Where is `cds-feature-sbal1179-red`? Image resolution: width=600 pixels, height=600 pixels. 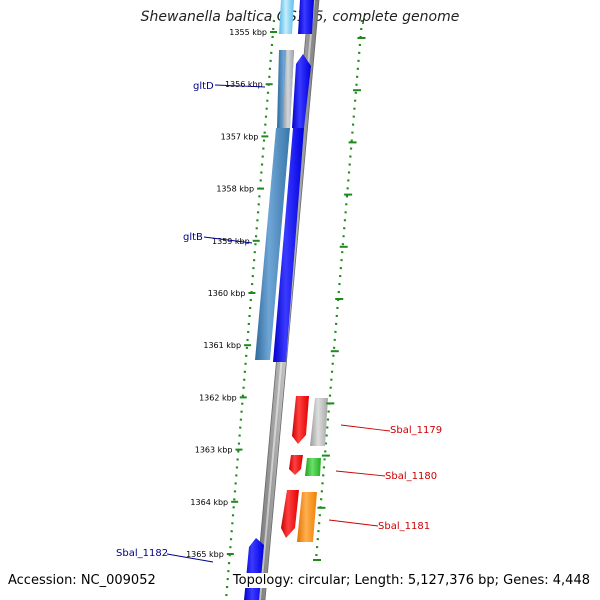
cds-feature-sbal1179-red is located at coordinates (300, 420).